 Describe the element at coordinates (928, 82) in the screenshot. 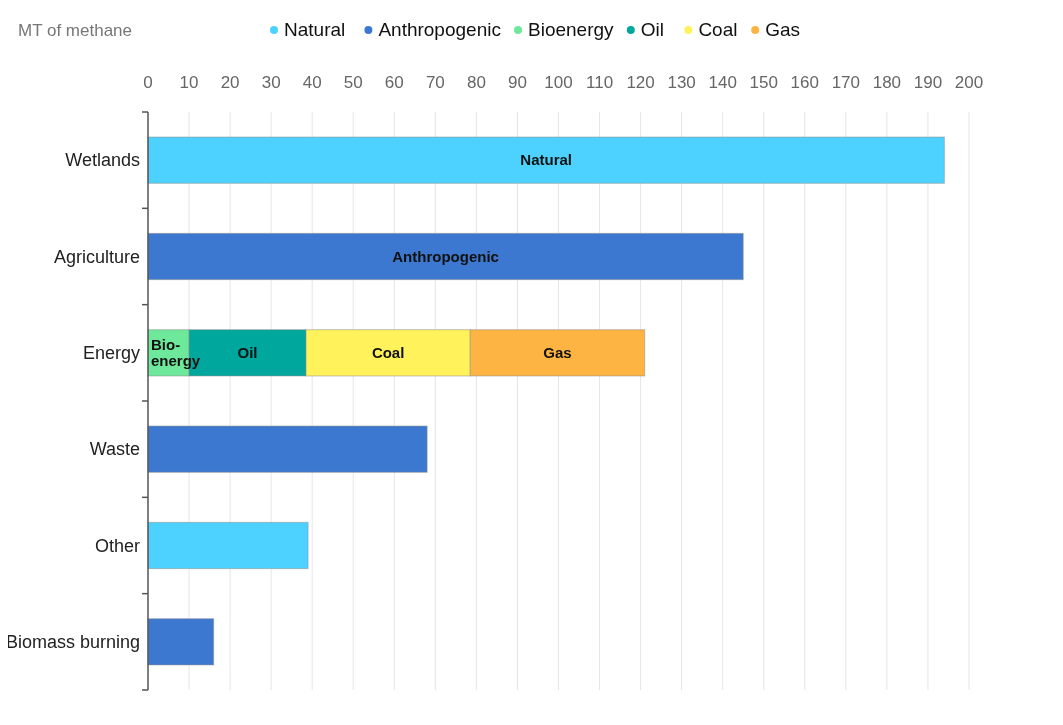

I see `x-tick-label: 190` at that location.